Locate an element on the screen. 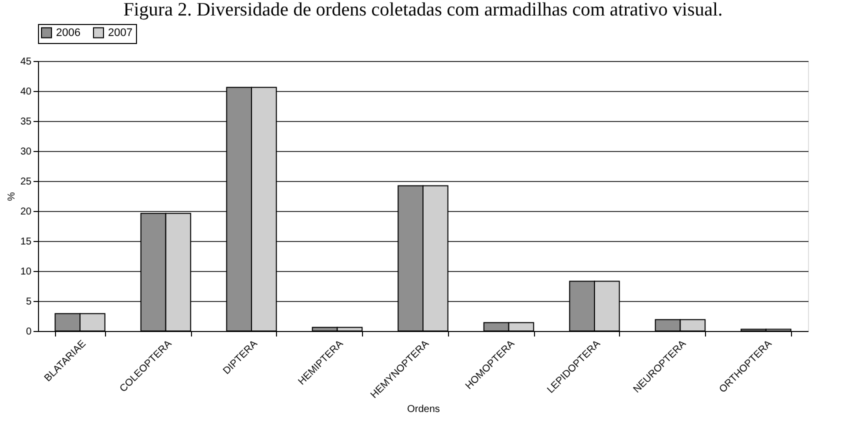  y-tick-label: 45 is located at coordinates (26, 62).